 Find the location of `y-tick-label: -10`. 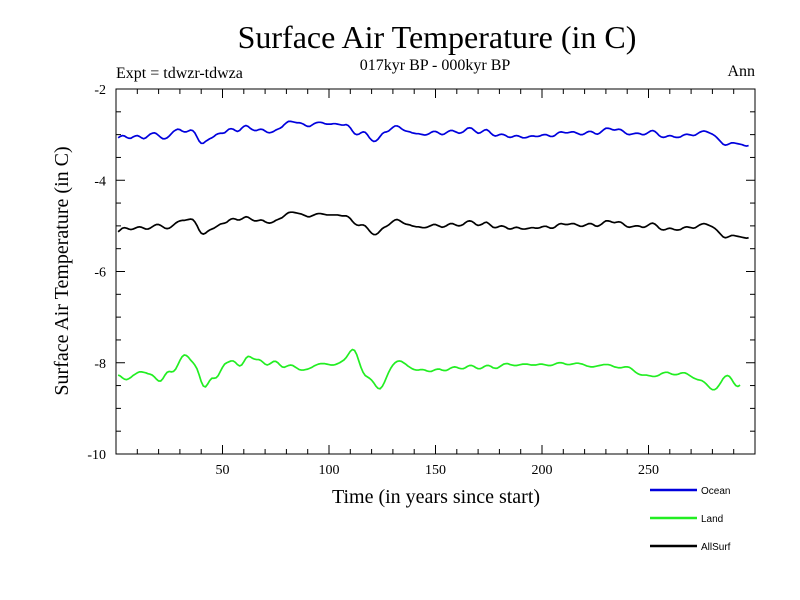

y-tick-label: -10 is located at coordinates (96, 455).